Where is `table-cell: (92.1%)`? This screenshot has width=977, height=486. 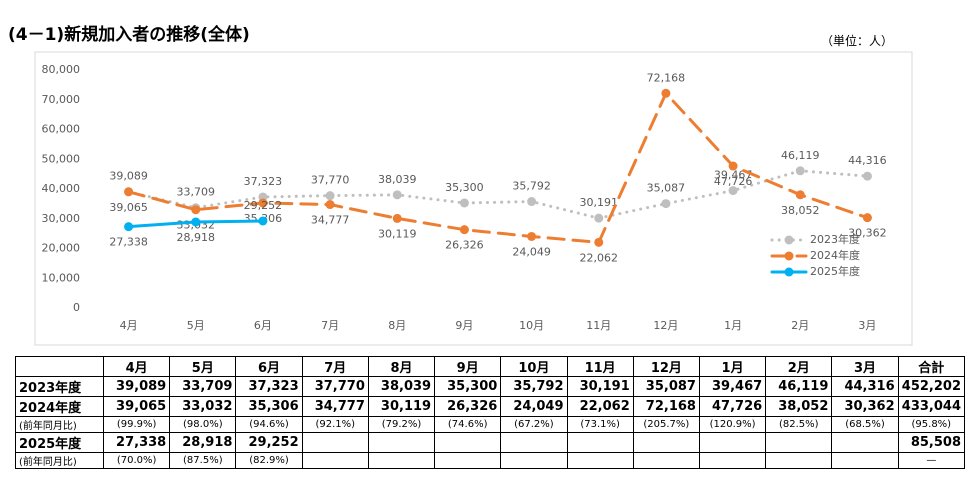
table-cell: (92.1%) is located at coordinates (335, 424).